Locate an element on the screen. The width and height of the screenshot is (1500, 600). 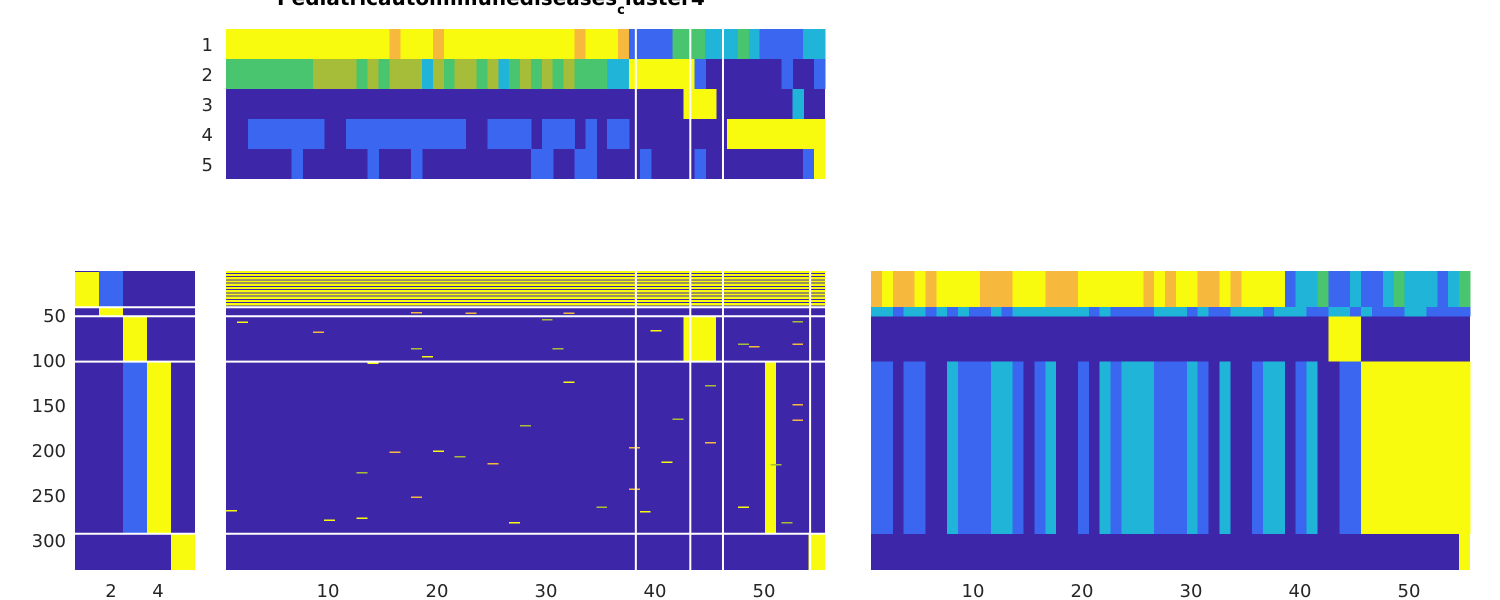
ytick-250: 250 is located at coordinates (49, 496).